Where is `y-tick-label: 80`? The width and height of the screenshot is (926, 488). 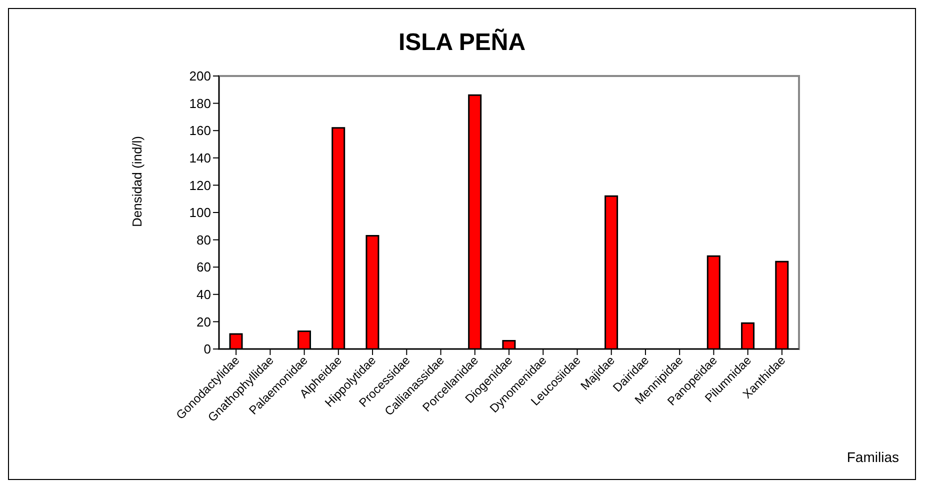
y-tick-label: 80 is located at coordinates (203, 240).